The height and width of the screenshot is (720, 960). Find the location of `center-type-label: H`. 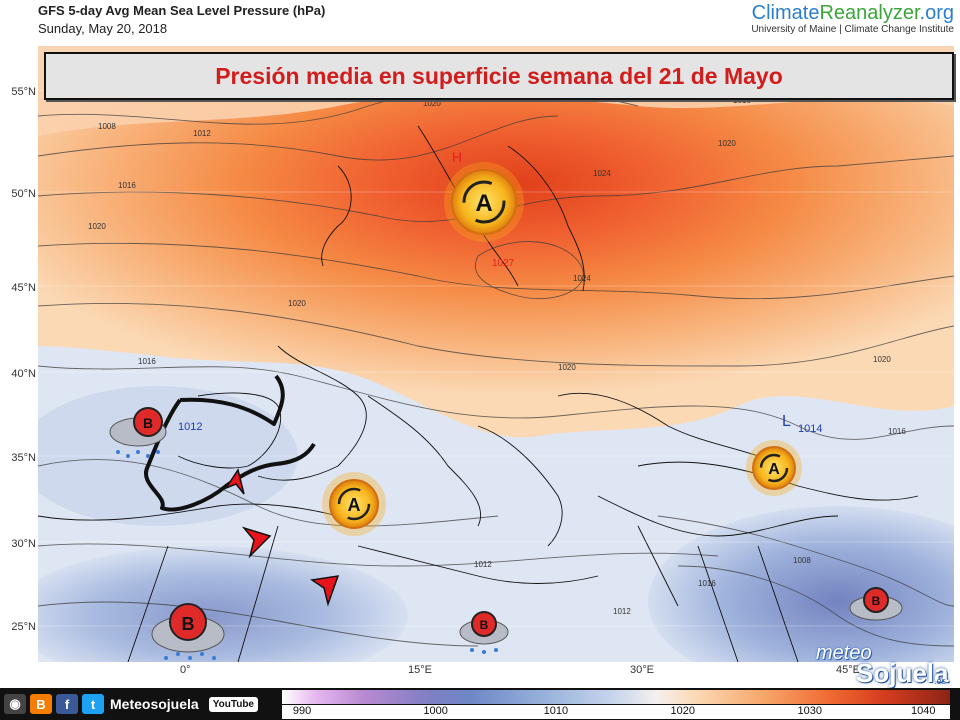

center-type-label: H is located at coordinates (457, 157).